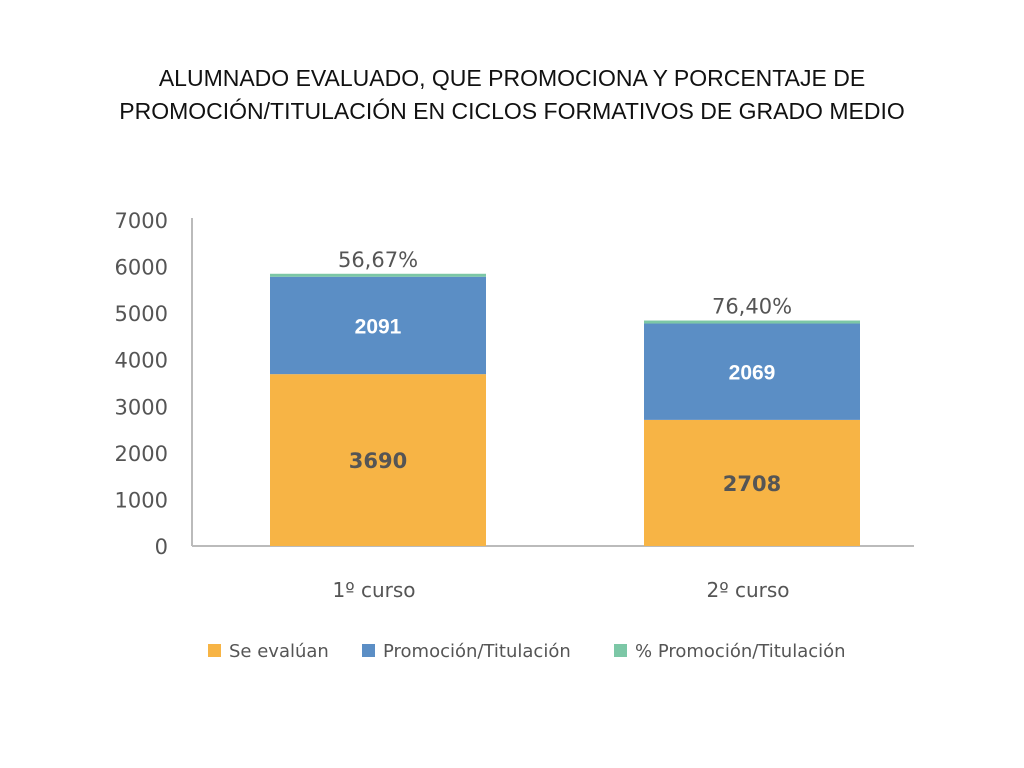 The image size is (1024, 768). Describe the element at coordinates (747, 590) in the screenshot. I see `x-category-label: 2º curso` at that location.